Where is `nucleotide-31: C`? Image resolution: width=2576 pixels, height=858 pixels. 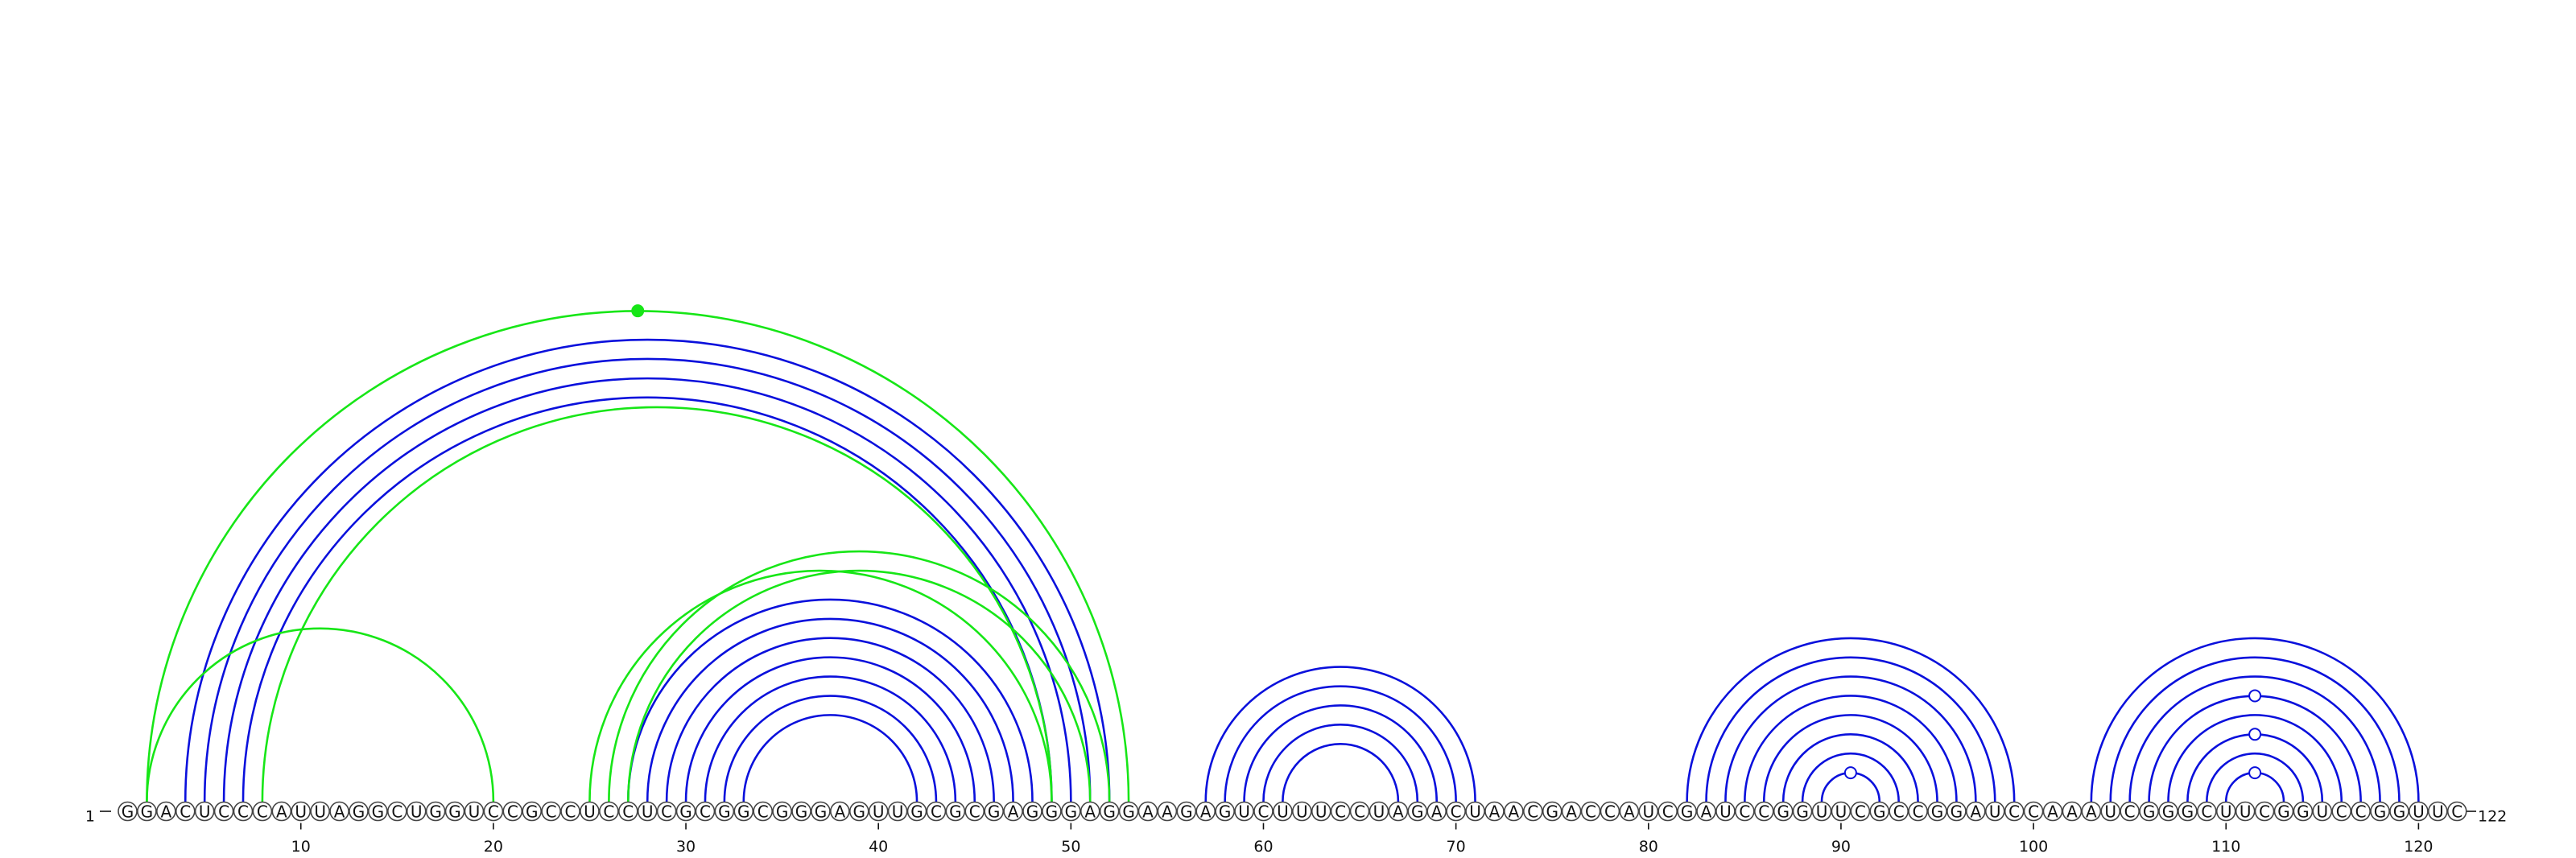
nucleotide-31: C is located at coordinates (705, 812).